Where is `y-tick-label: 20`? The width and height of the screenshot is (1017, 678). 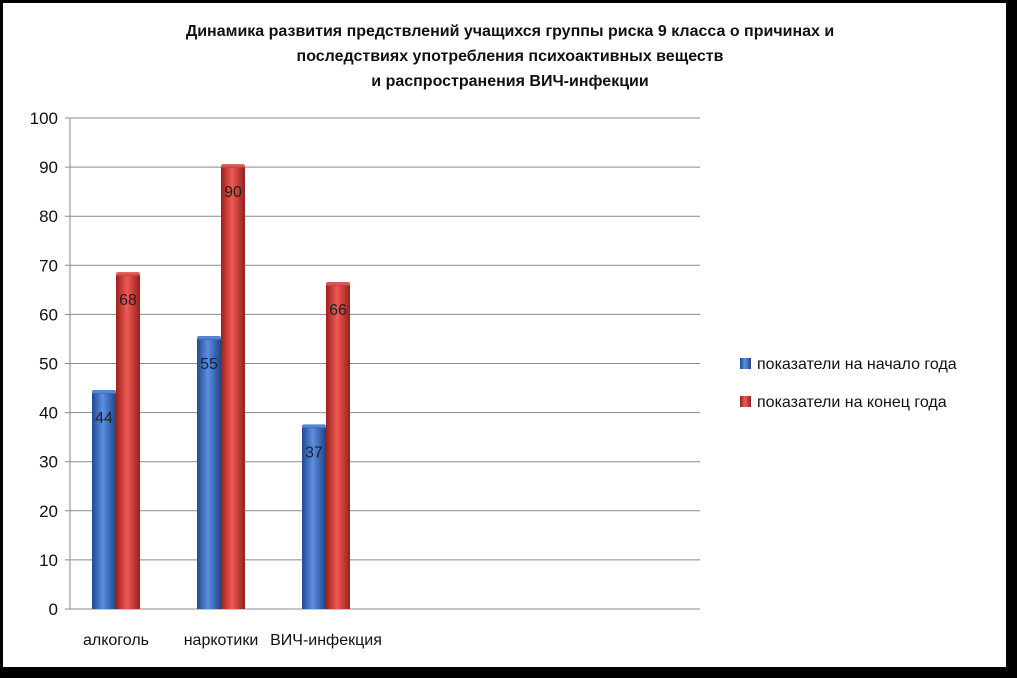 y-tick-label: 20 is located at coordinates (48, 511).